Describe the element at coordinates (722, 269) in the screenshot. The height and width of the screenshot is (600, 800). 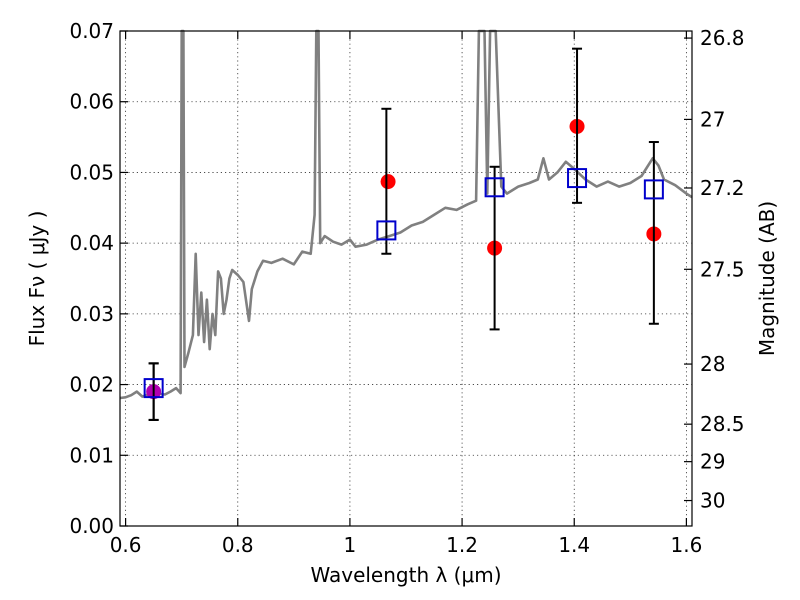
I see `right-tick-label: 27.5` at that location.